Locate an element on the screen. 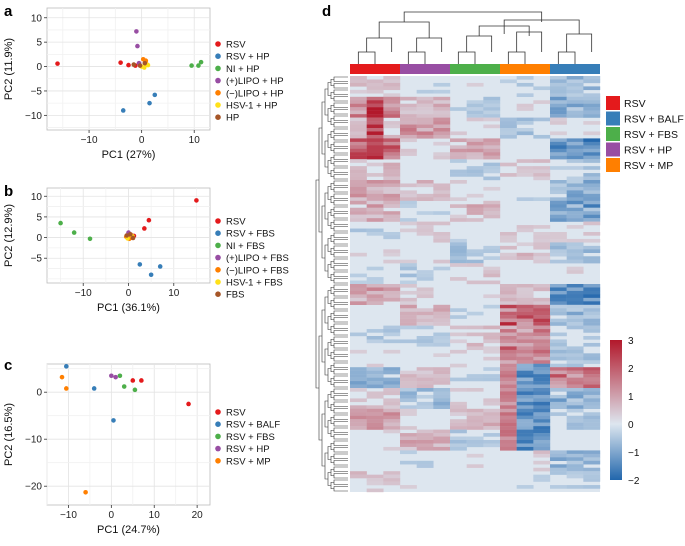  legend-label: NI + HP is located at coordinates (243, 69).